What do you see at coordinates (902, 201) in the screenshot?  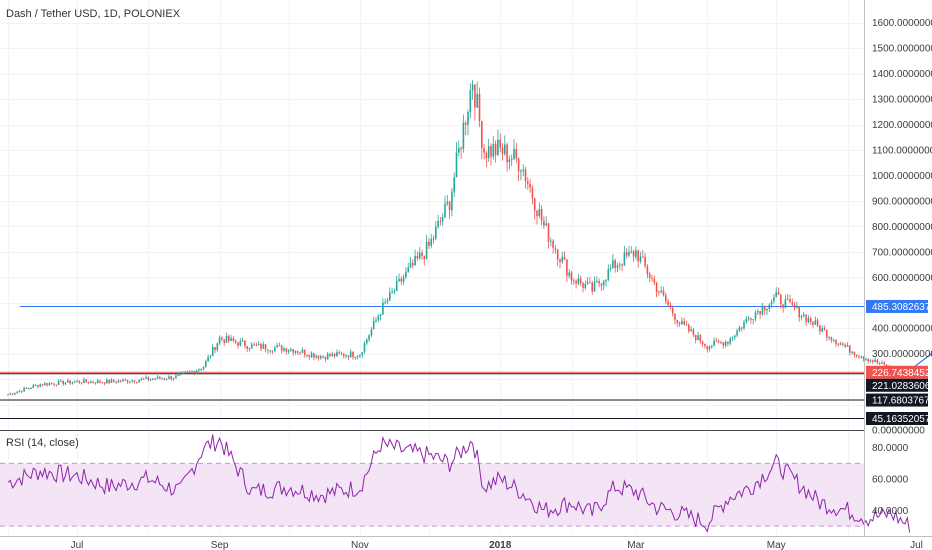 I see `price-tick-label: 900.00000000` at bounding box center [902, 201].